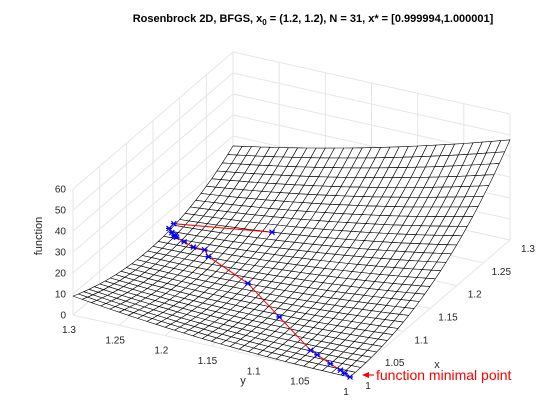 The width and height of the screenshot is (560, 420). Describe the element at coordinates (395, 363) in the screenshot. I see `x-tick-label: 1.05` at that location.